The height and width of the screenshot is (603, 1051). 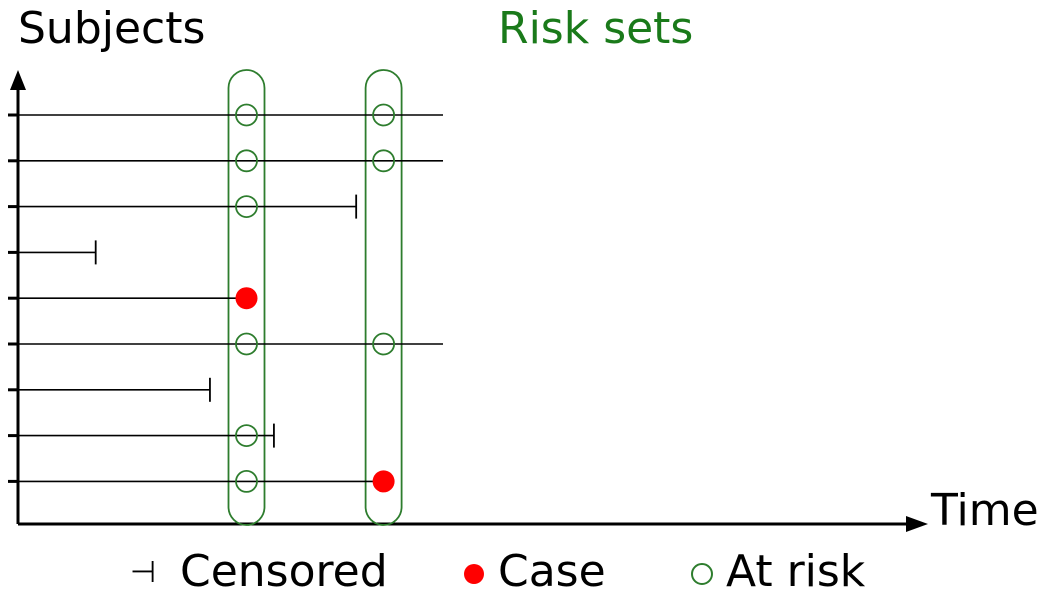 I want to click on x-axis-arrow-icon, so click(x=917, y=524).